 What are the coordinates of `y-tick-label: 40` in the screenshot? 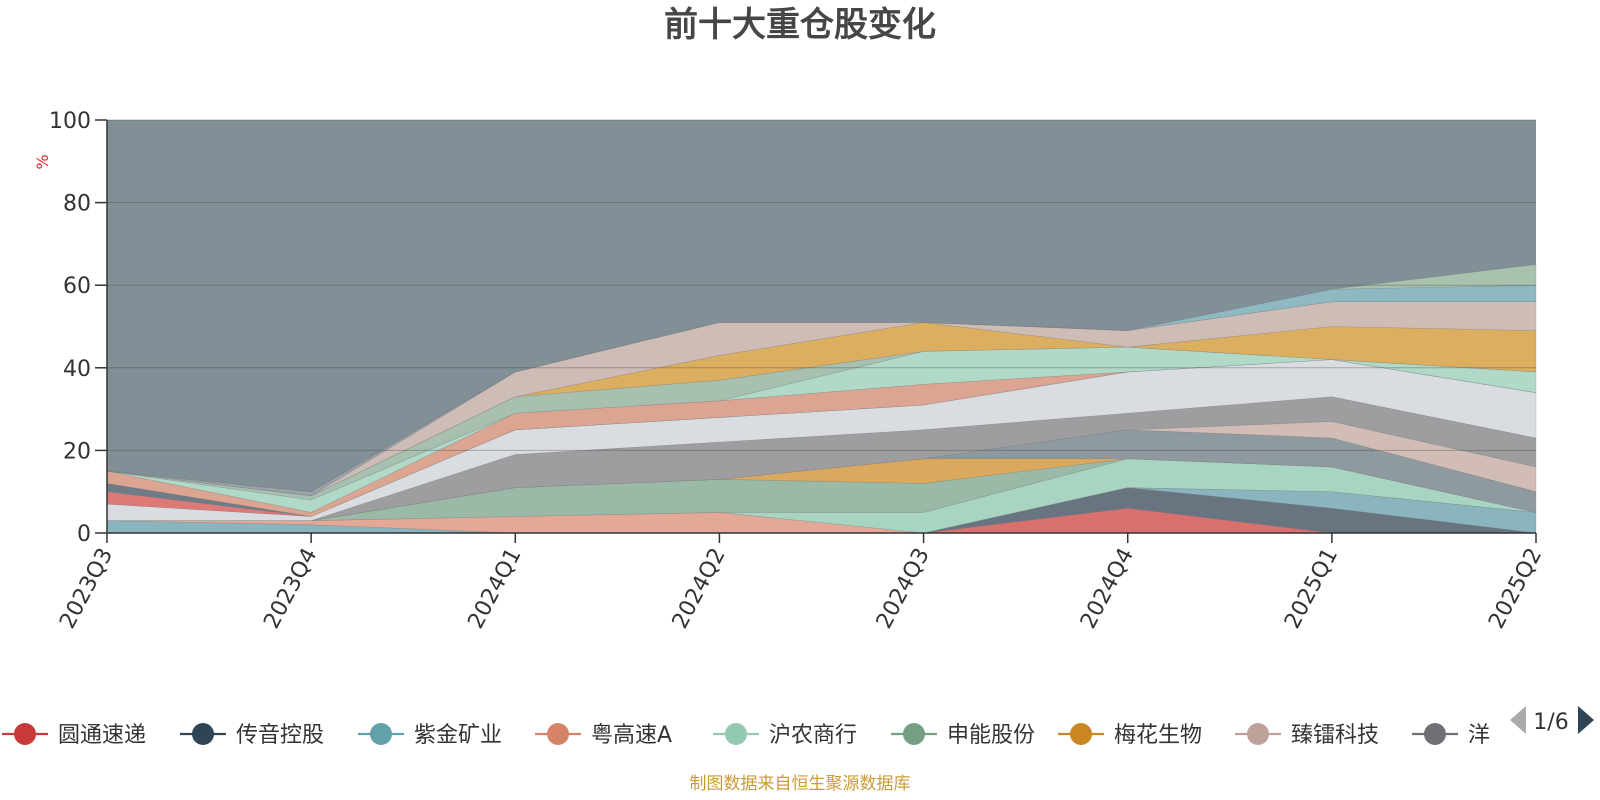 It's located at (77, 369).